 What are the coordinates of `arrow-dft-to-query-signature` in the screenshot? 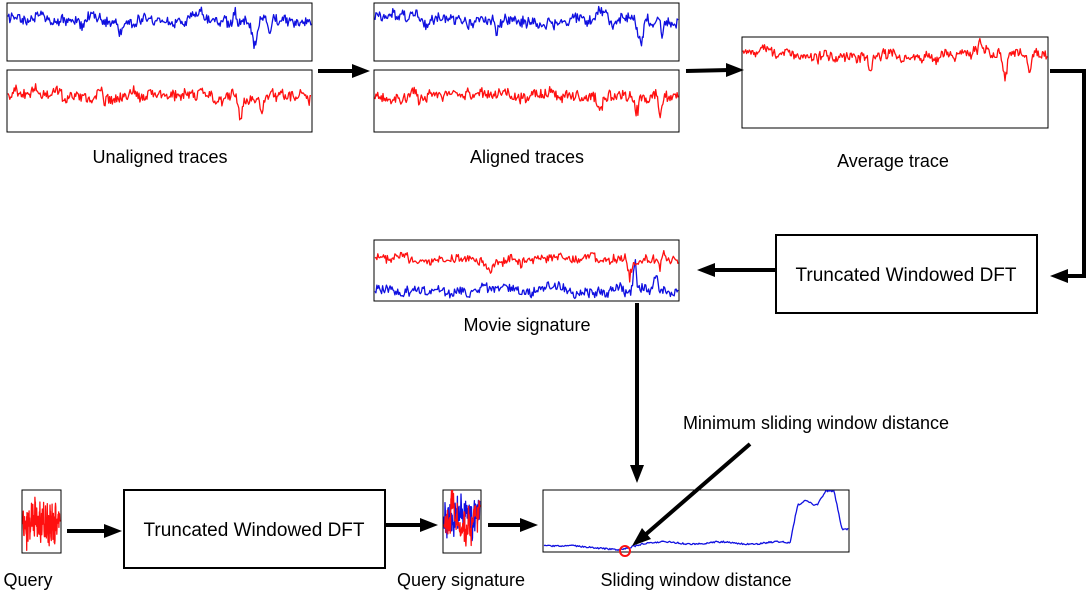 It's located at (411, 525).